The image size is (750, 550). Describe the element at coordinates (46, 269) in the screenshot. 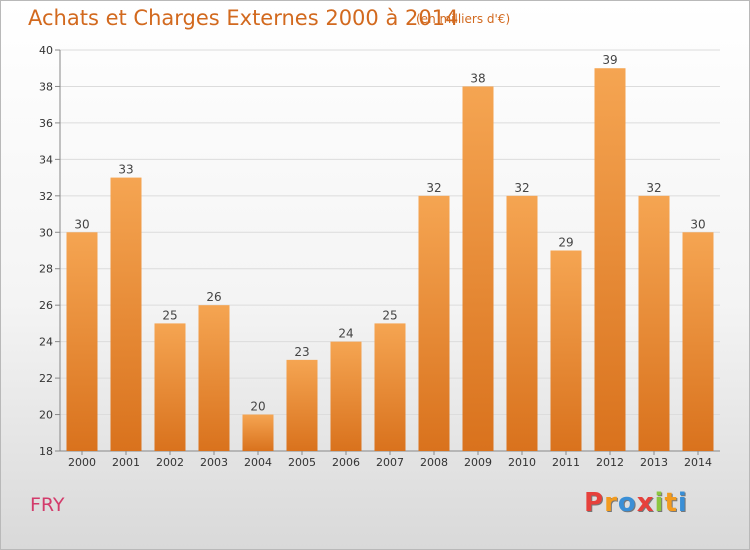

I see `y-tick-label: 28` at that location.